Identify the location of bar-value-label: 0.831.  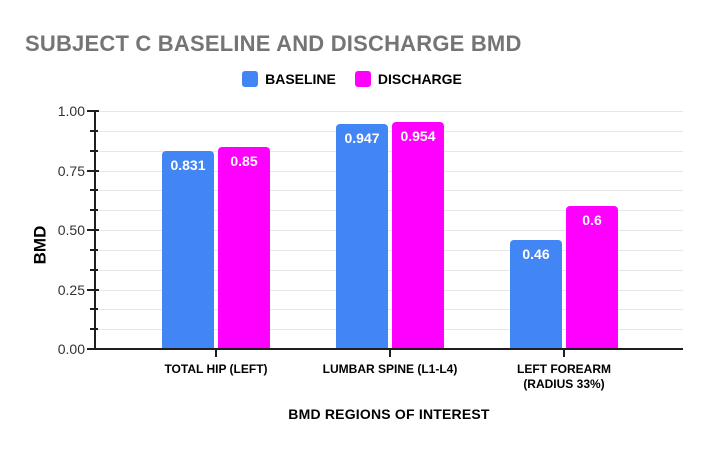
(188, 165).